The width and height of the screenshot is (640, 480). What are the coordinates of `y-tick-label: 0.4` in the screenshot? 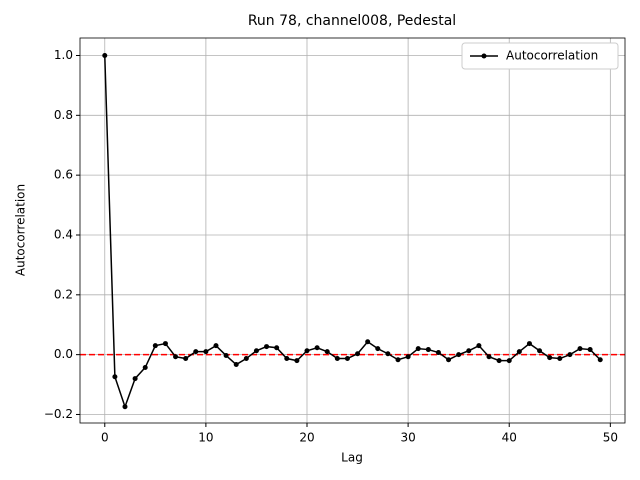 It's located at (63, 234).